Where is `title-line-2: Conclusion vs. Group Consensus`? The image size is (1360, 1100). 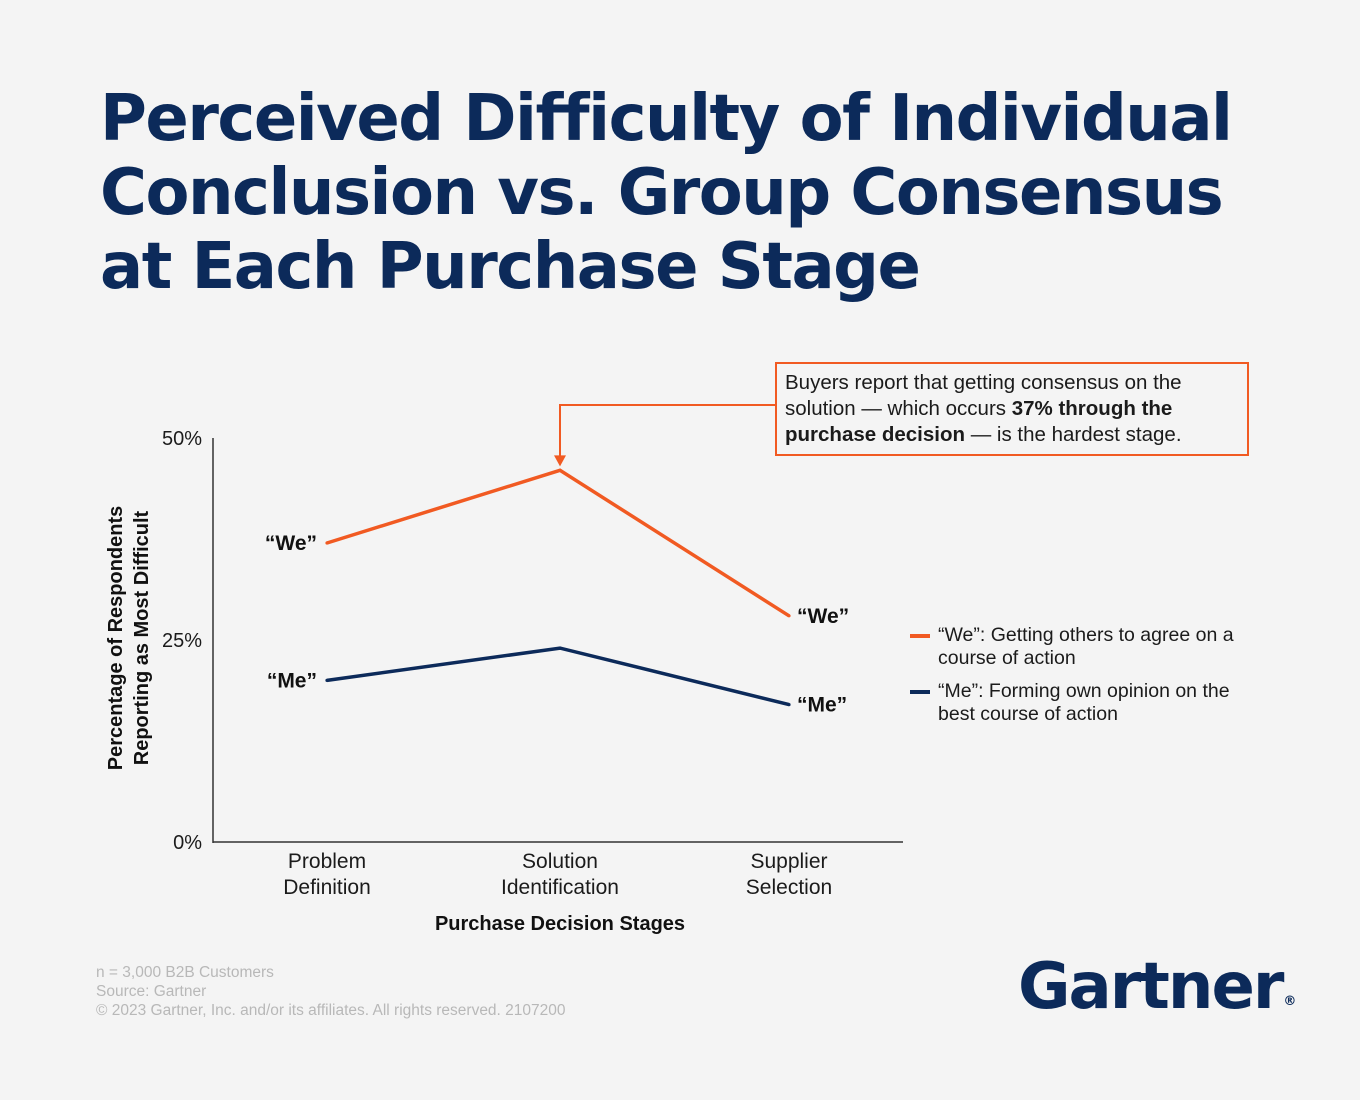
title-line-2: Conclusion vs. Group Consensus is located at coordinates (662, 193).